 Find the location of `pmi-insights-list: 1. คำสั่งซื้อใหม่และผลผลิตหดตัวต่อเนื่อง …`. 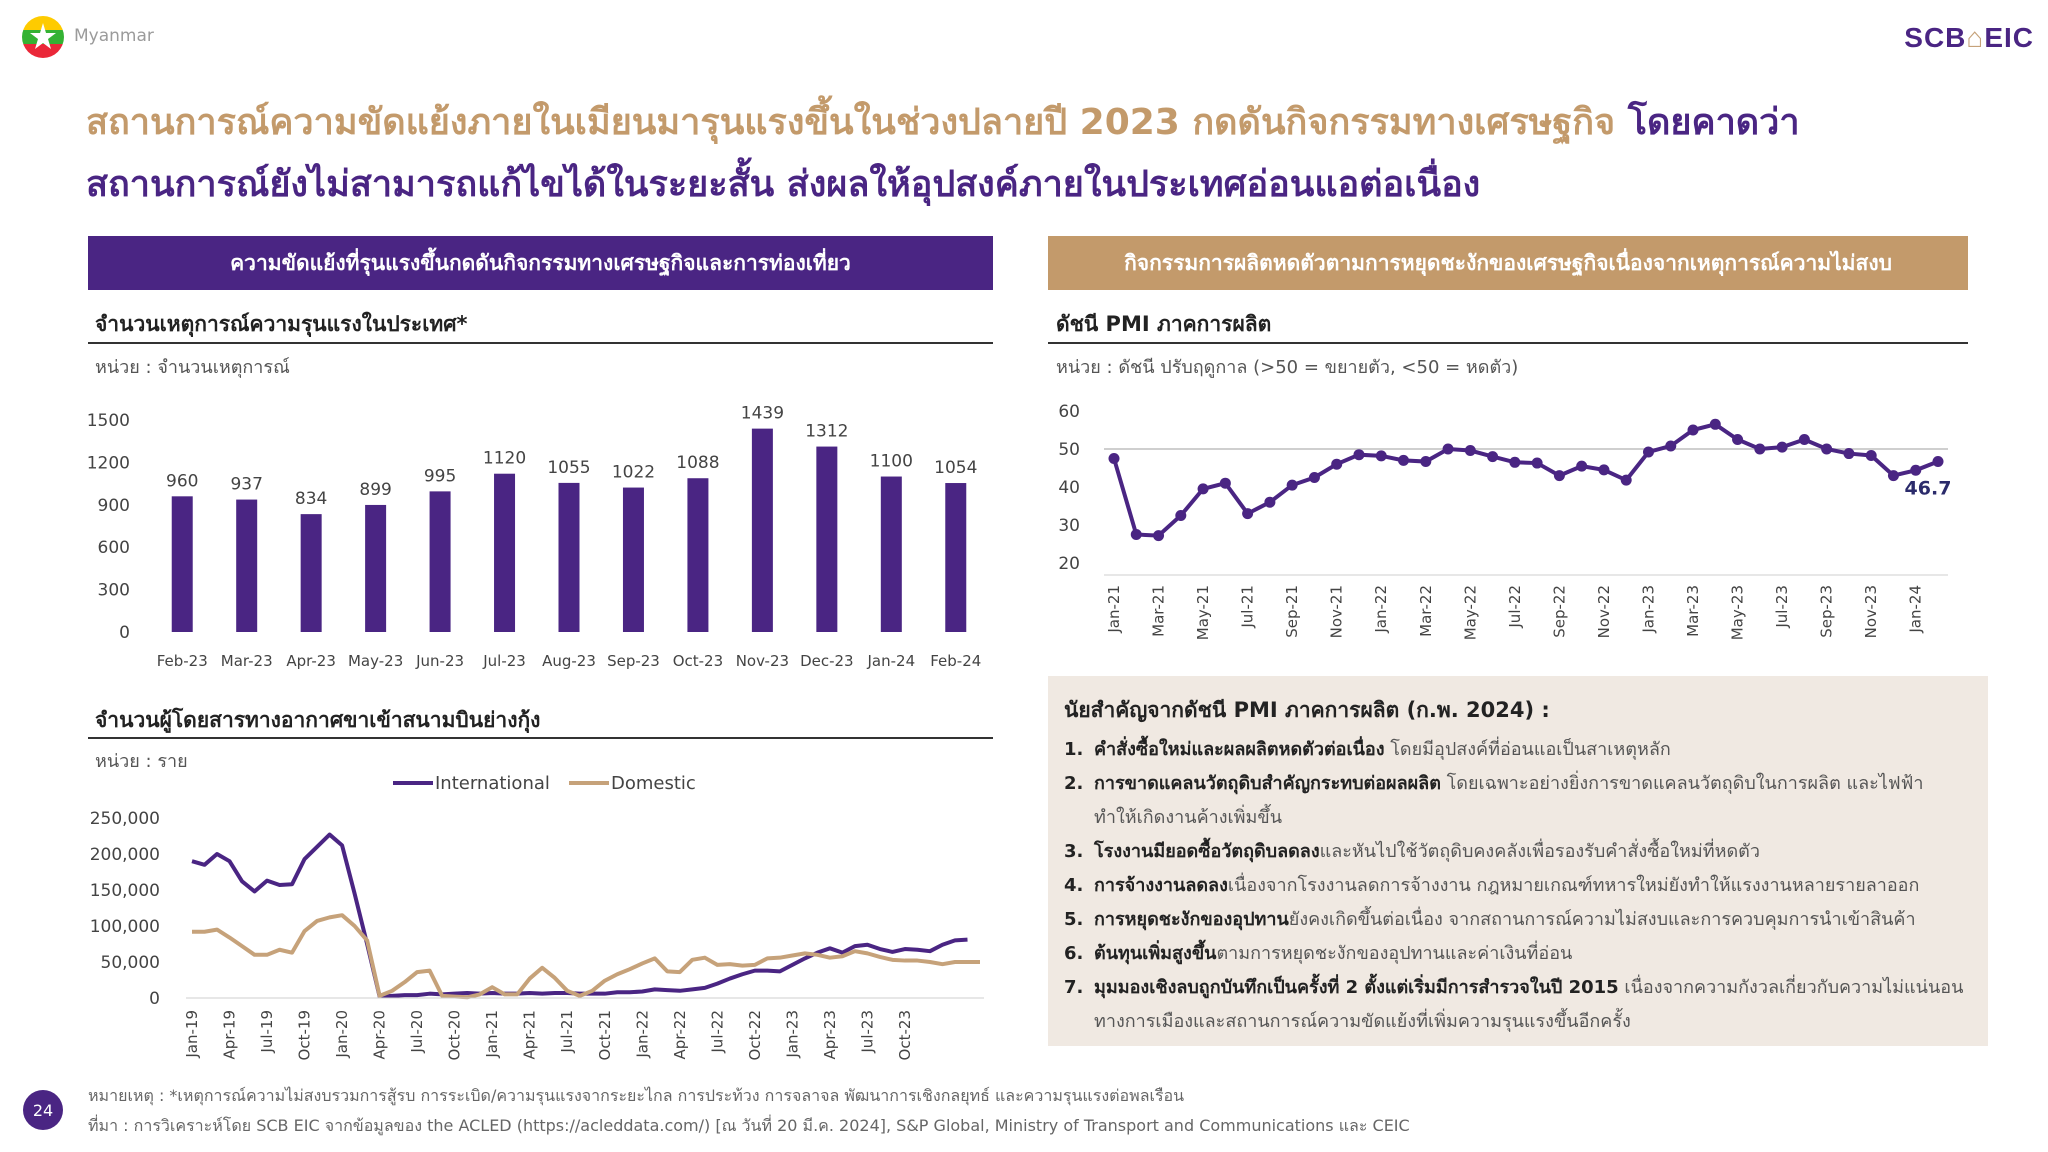

pmi-insights-list: 1. คำสั่งซื้อใหม่และผลผลิตหดตัวต่อเนื่อง … is located at coordinates (1517, 886).